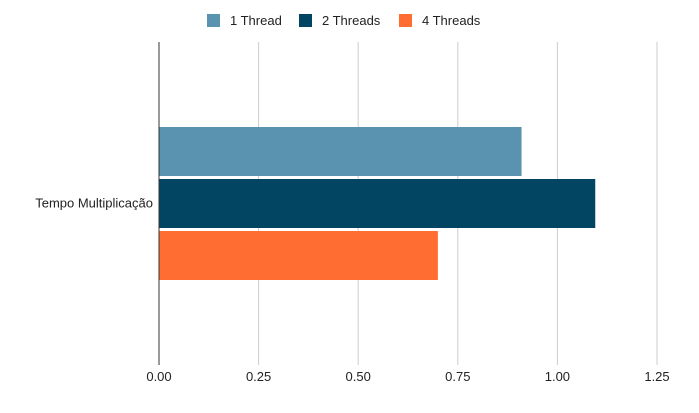  I want to click on x-axis-tick-labels: 0.00 0.25 0.50 0.75 1.00 1.25, so click(407, 376).